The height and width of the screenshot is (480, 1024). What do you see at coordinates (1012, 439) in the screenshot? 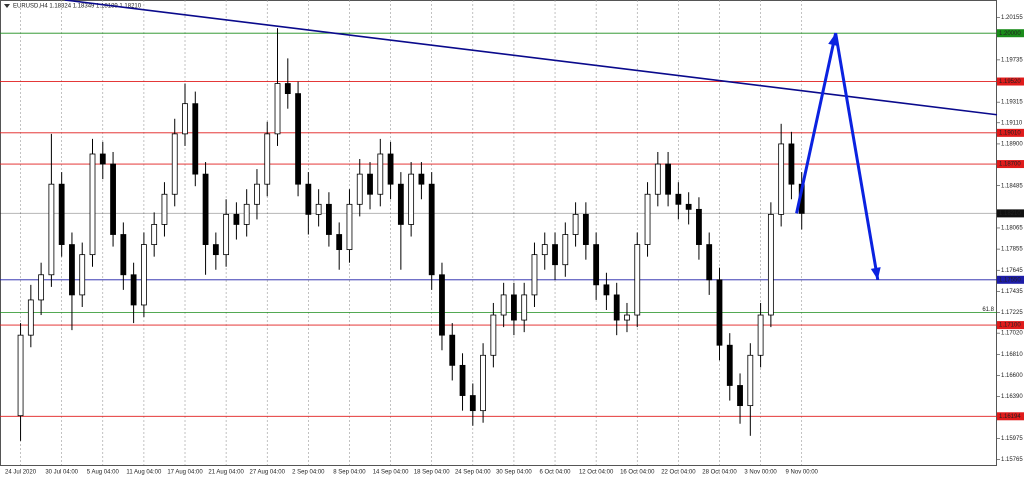
I see `y-tick-label: 1.15975` at bounding box center [1012, 439].